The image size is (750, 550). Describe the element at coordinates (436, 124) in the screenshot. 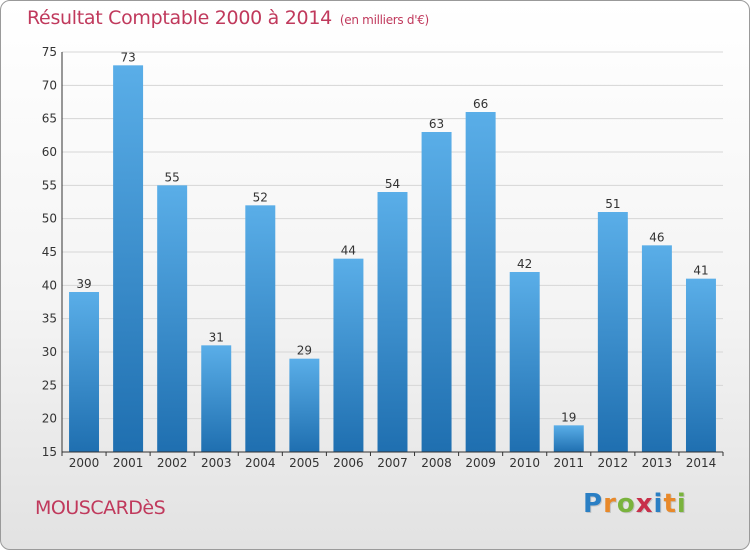

I see `bar-value-label: 63` at that location.